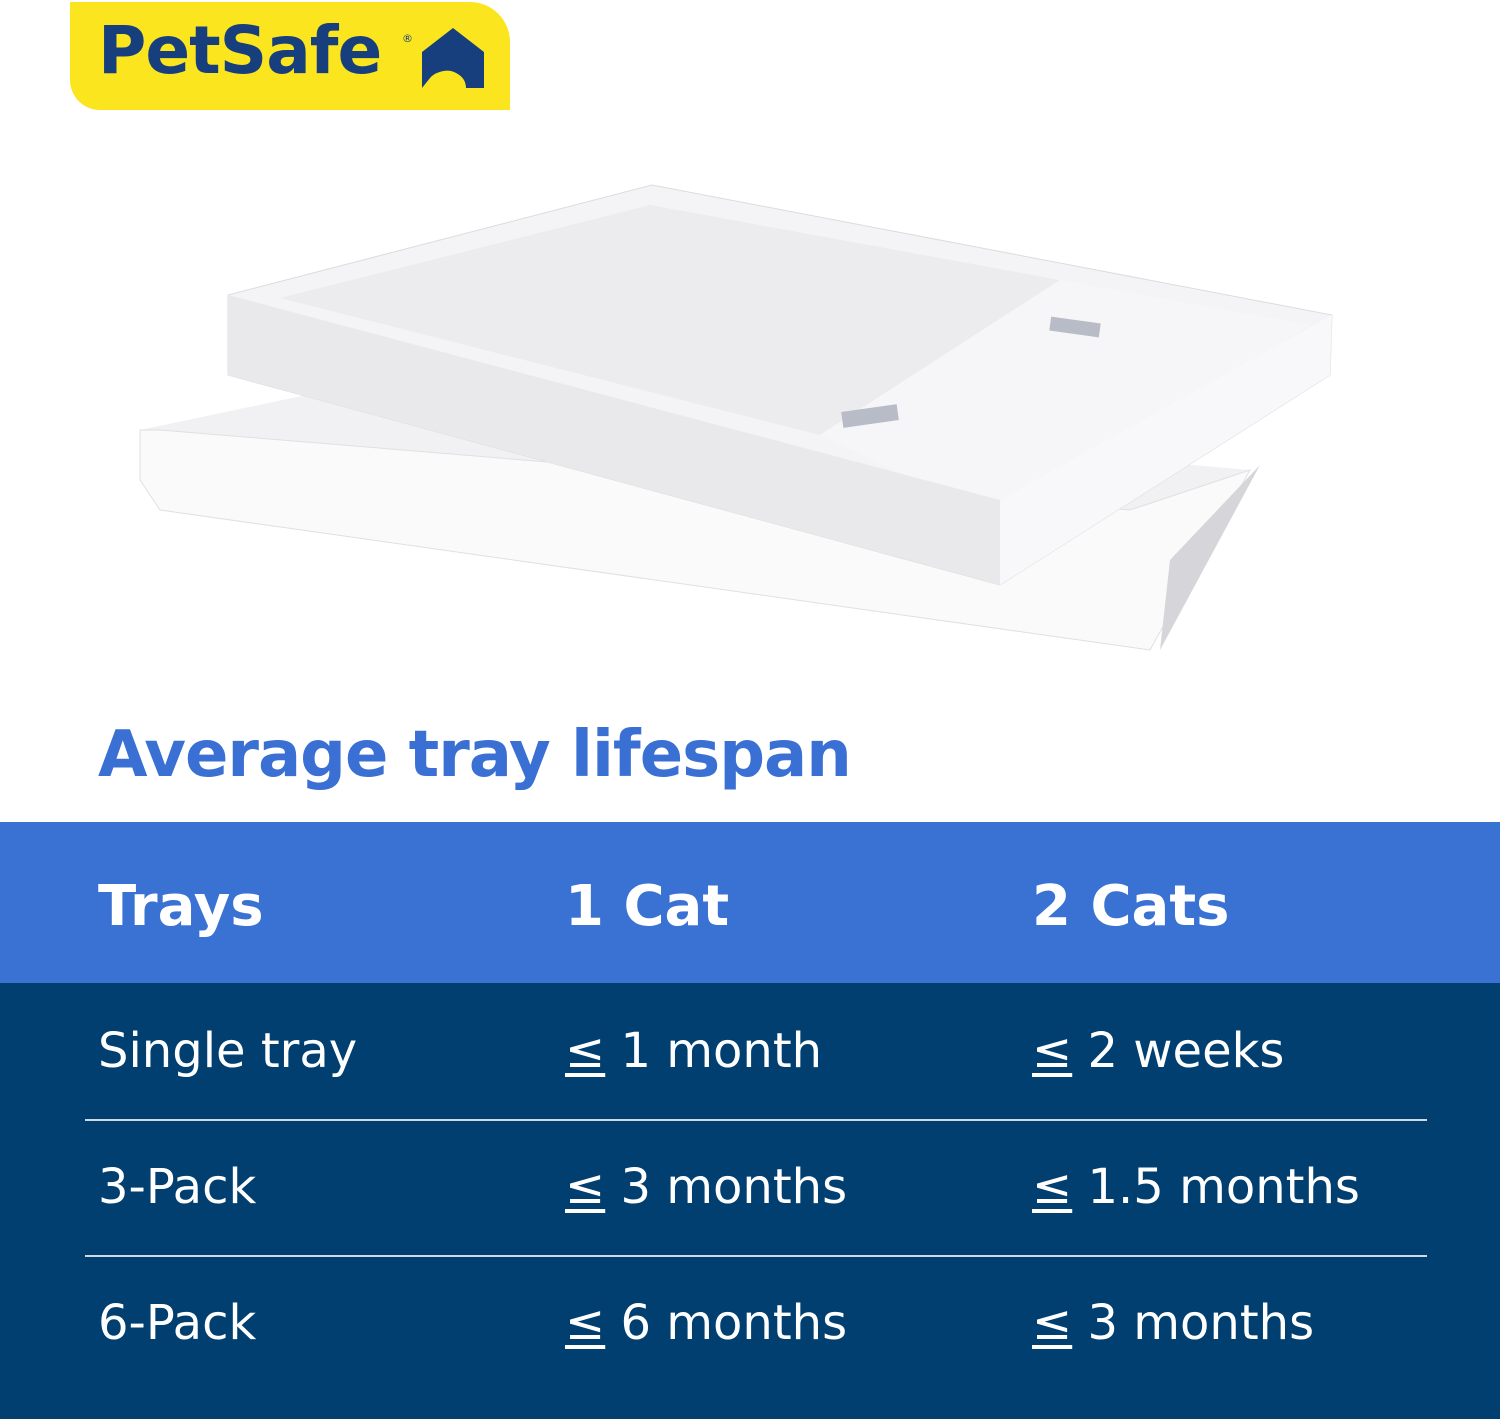 This screenshot has height=1419, width=1500. I want to click on logo-text: PetSafe, so click(240, 50).